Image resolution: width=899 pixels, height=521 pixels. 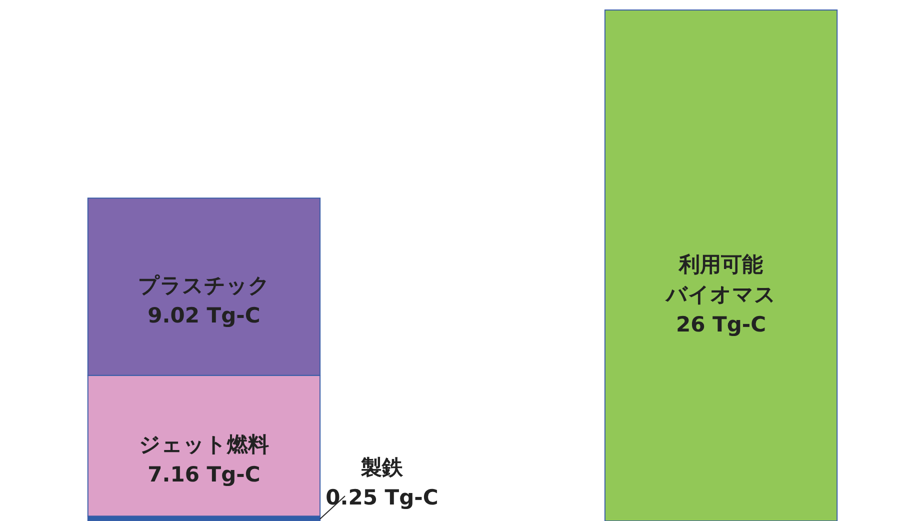 What do you see at coordinates (204, 286) in the screenshot?
I see `series-label: プラスチック` at bounding box center [204, 286].